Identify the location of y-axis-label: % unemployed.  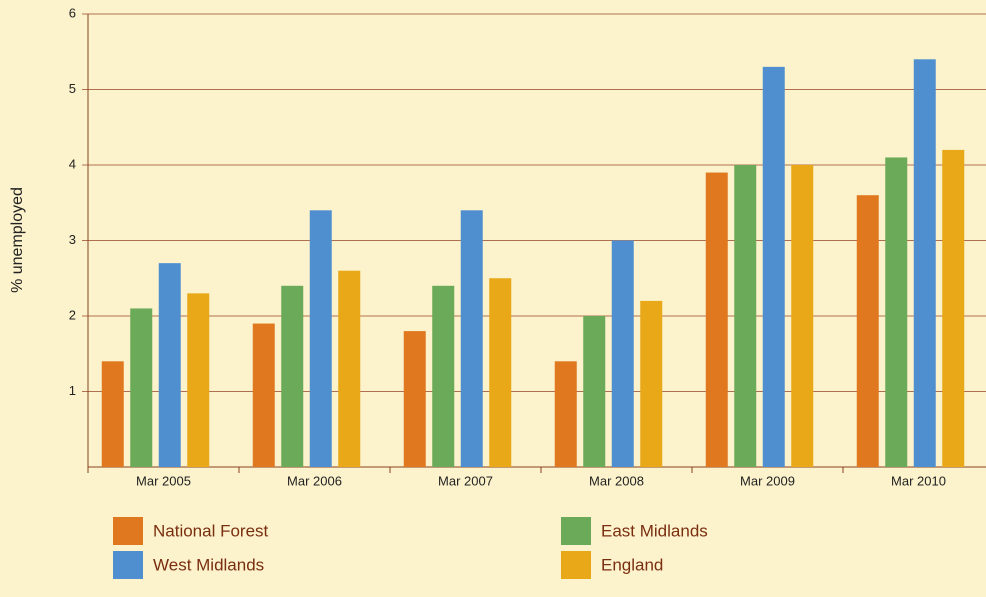
(17, 240).